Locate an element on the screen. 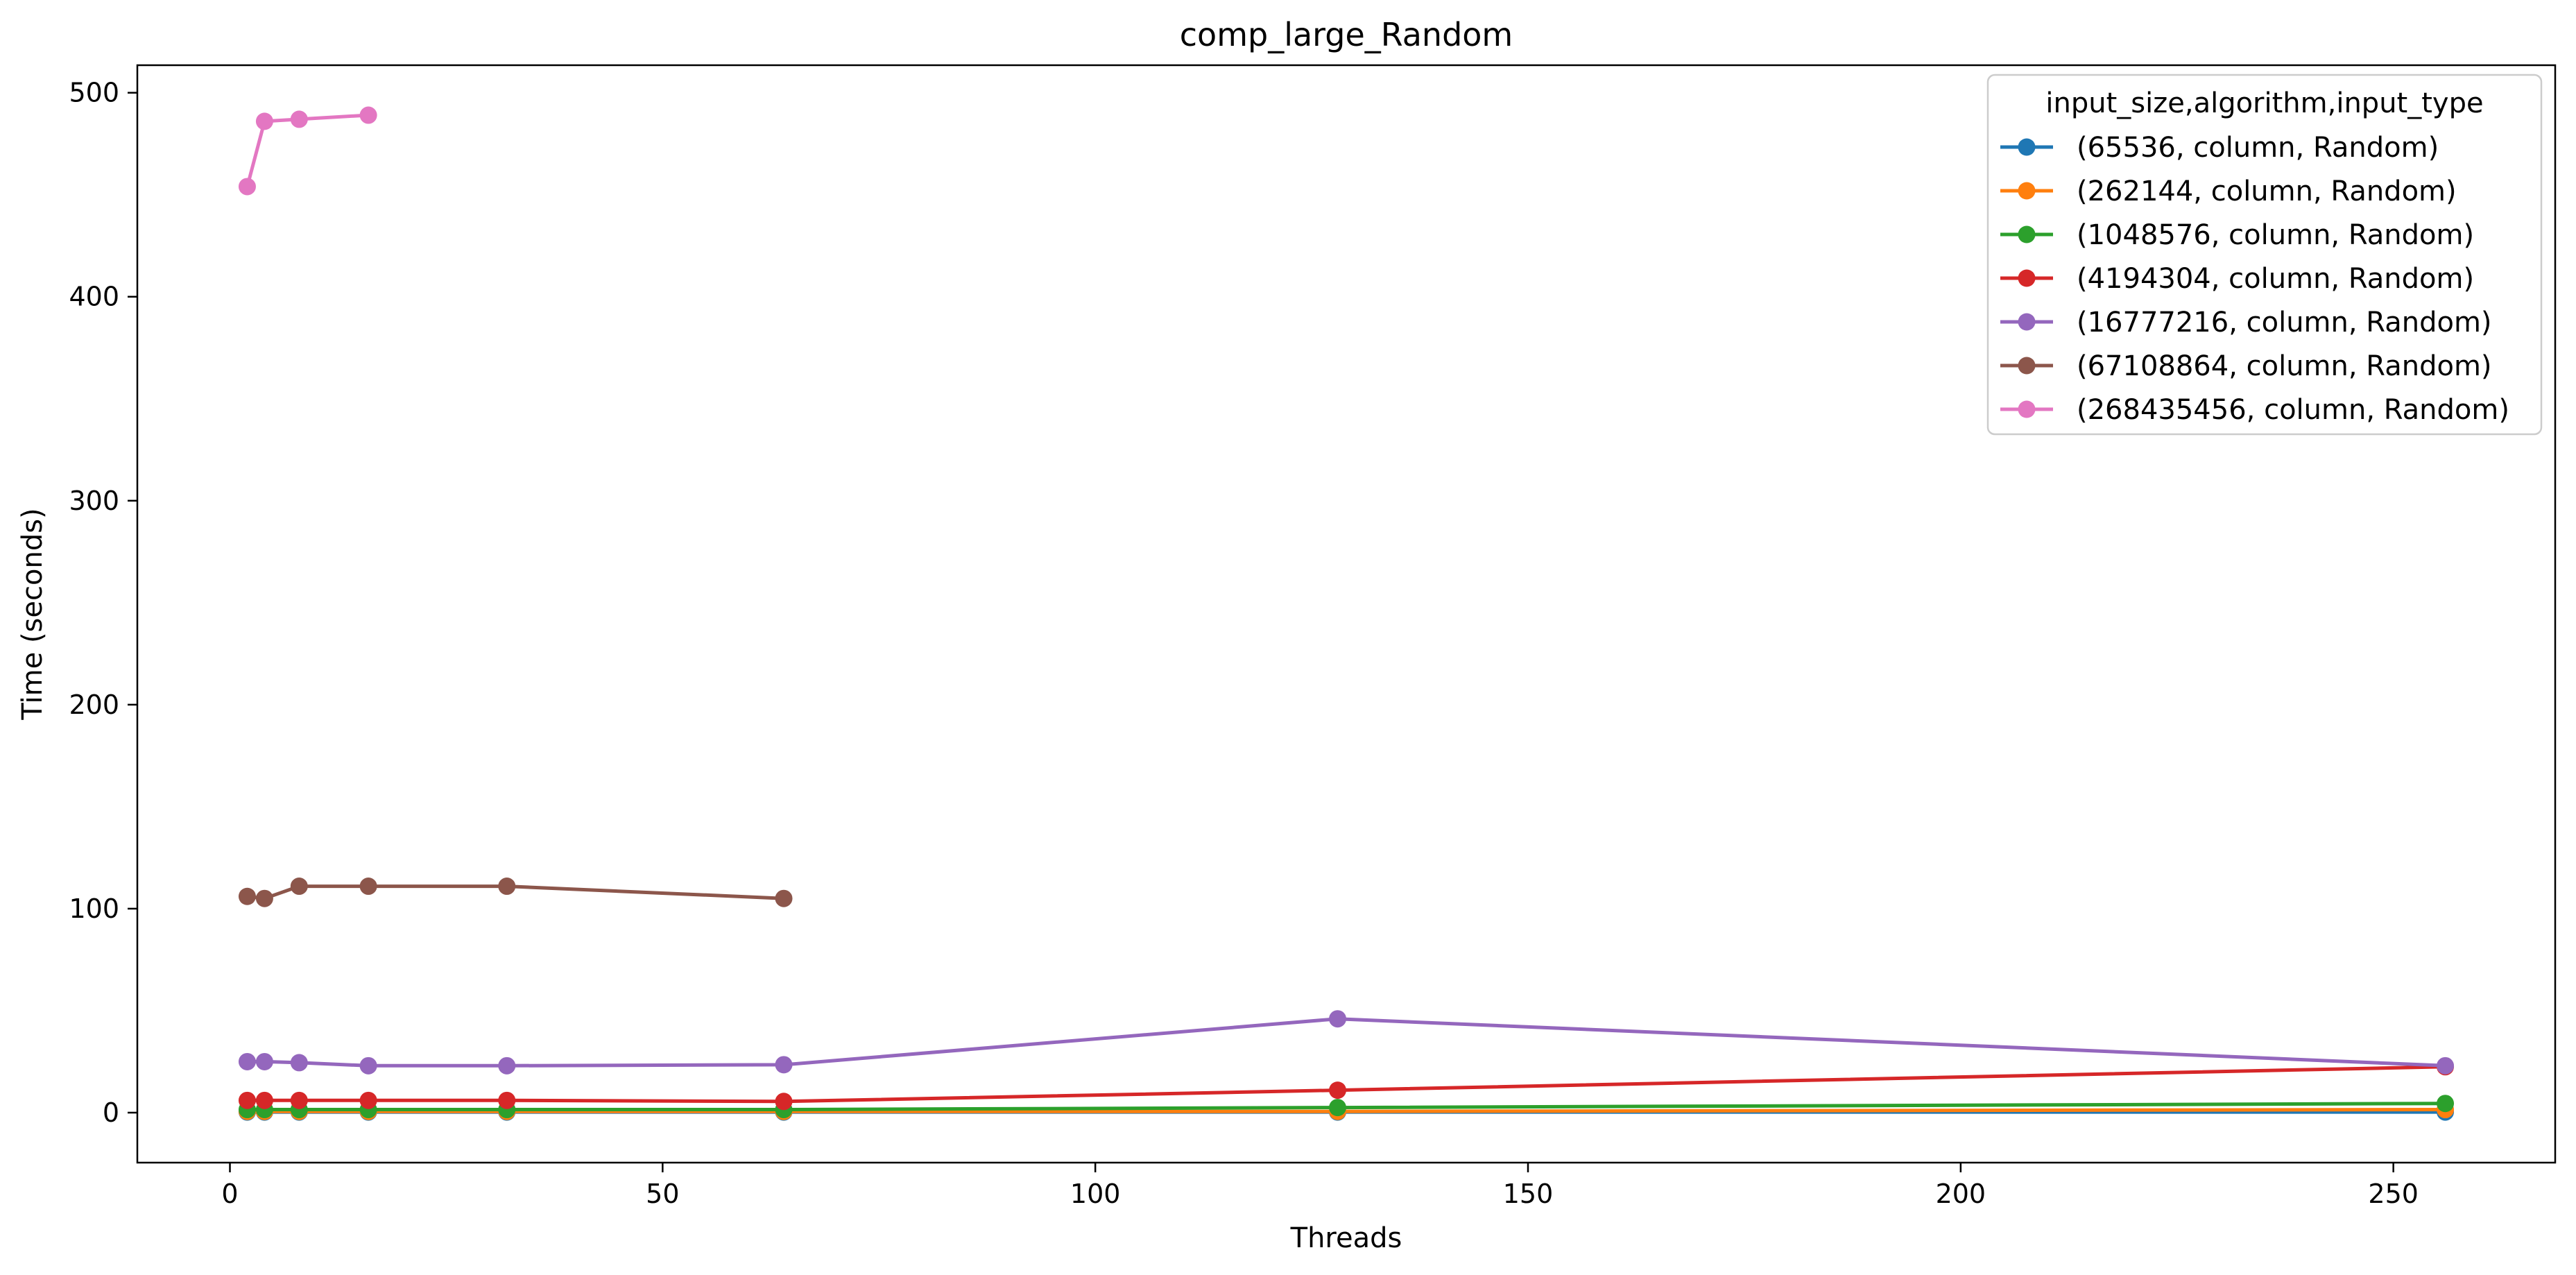  x-axis-ticks: 0 50 100 150 200 250 is located at coordinates (1320, 1186).